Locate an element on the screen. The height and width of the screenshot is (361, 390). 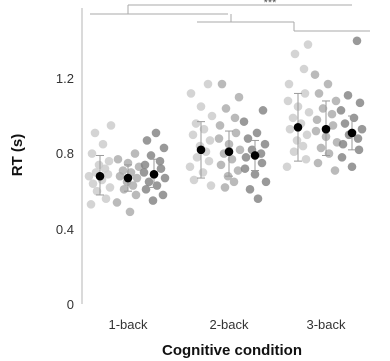
y-tick-label: 0.8 is located at coordinates (65, 153).